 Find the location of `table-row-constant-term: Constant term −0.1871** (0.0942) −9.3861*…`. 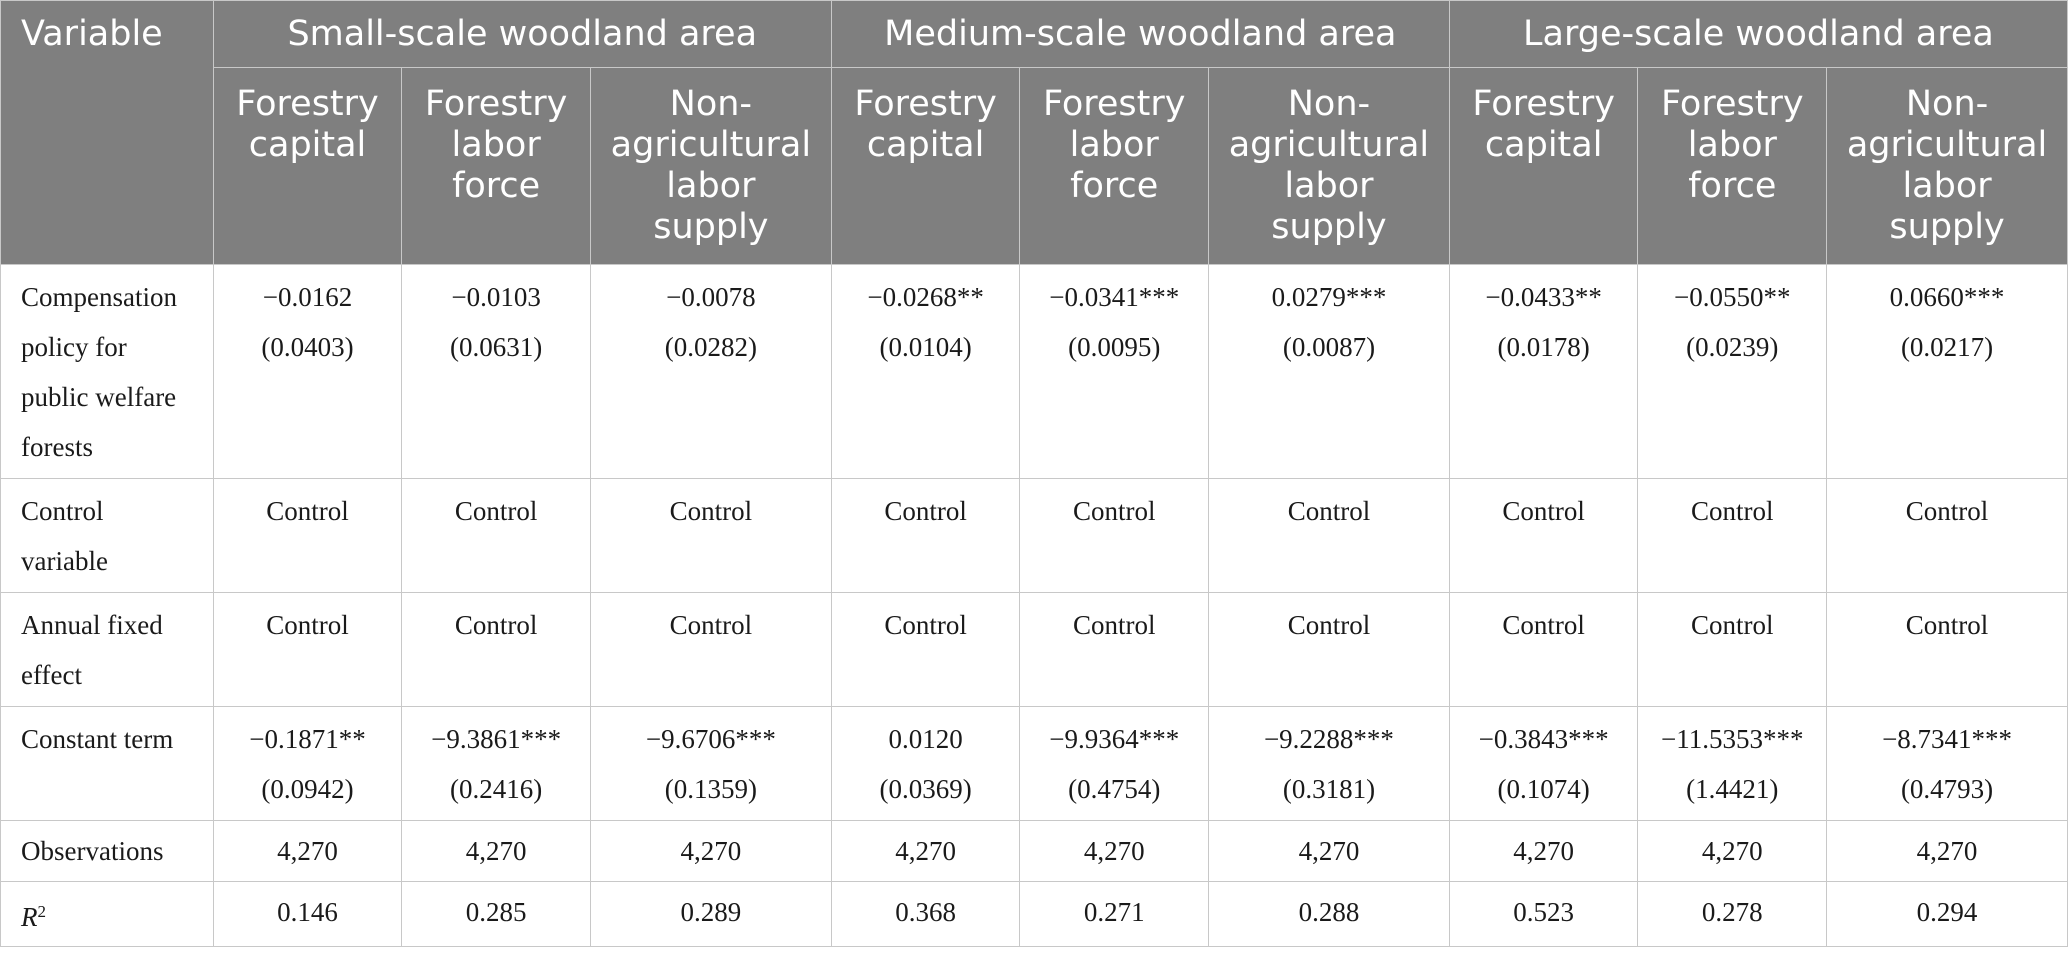

table-row-constant-term: Constant term −0.1871** (0.0942) −9.3861*… is located at coordinates (1034, 763).